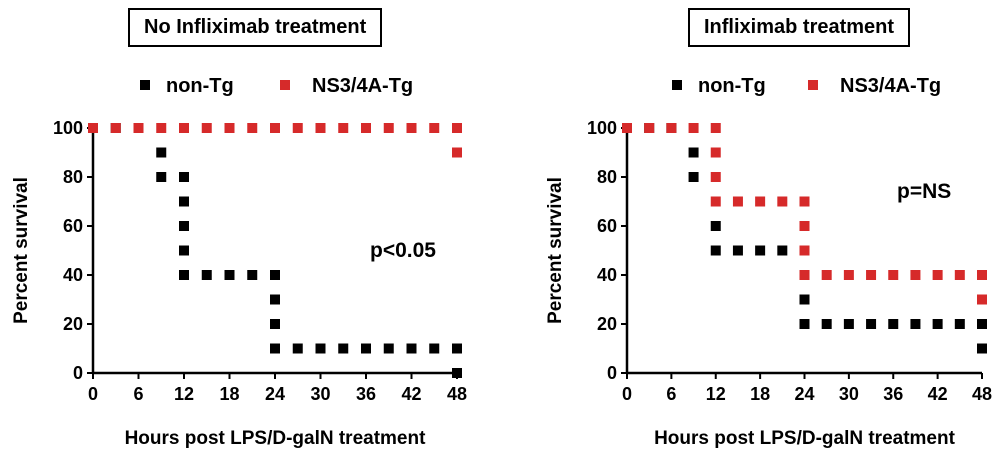  Describe the element at coordinates (255, 27) in the screenshot. I see `chart-title: No Infliximab treatment` at that location.